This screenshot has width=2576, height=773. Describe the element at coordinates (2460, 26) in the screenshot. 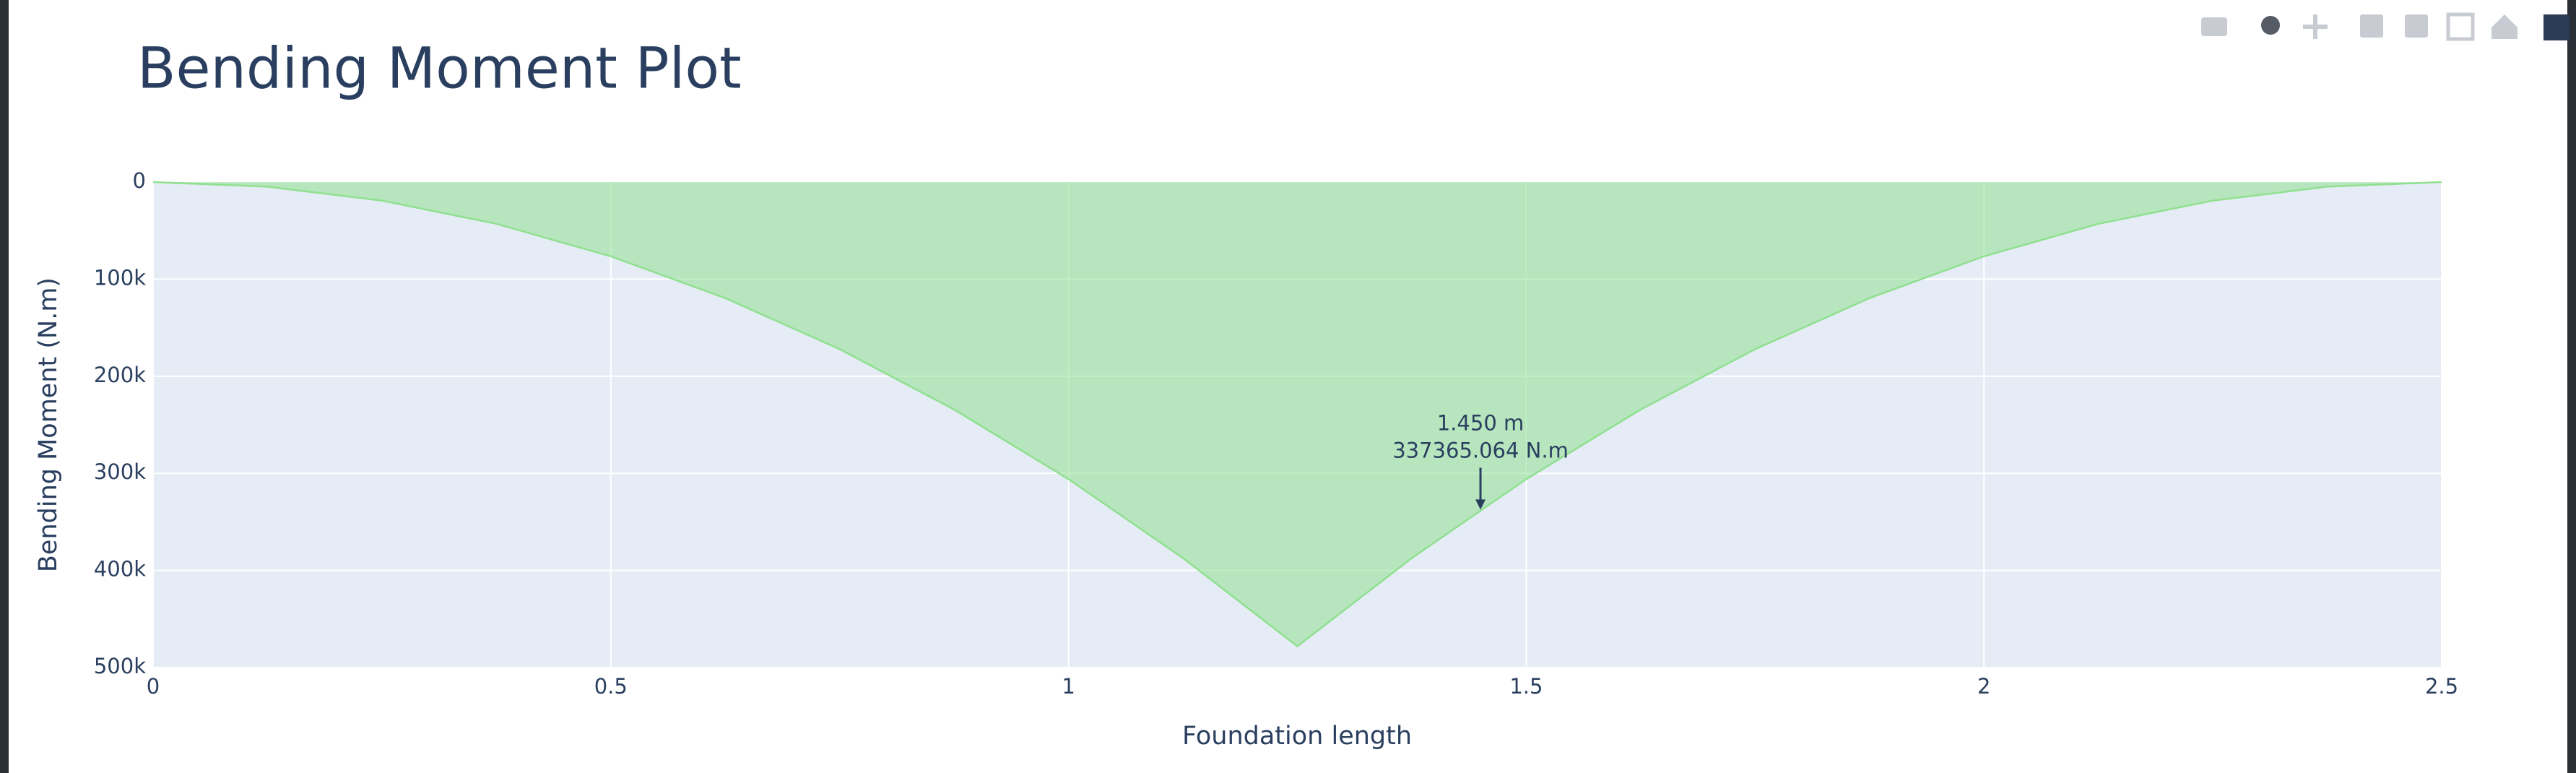

I see `autoscale-button` at that location.